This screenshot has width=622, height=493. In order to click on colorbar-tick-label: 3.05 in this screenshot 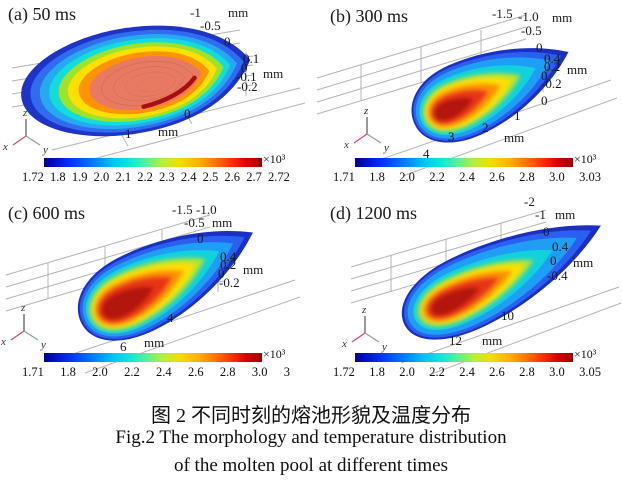, I will do `click(590, 372)`.